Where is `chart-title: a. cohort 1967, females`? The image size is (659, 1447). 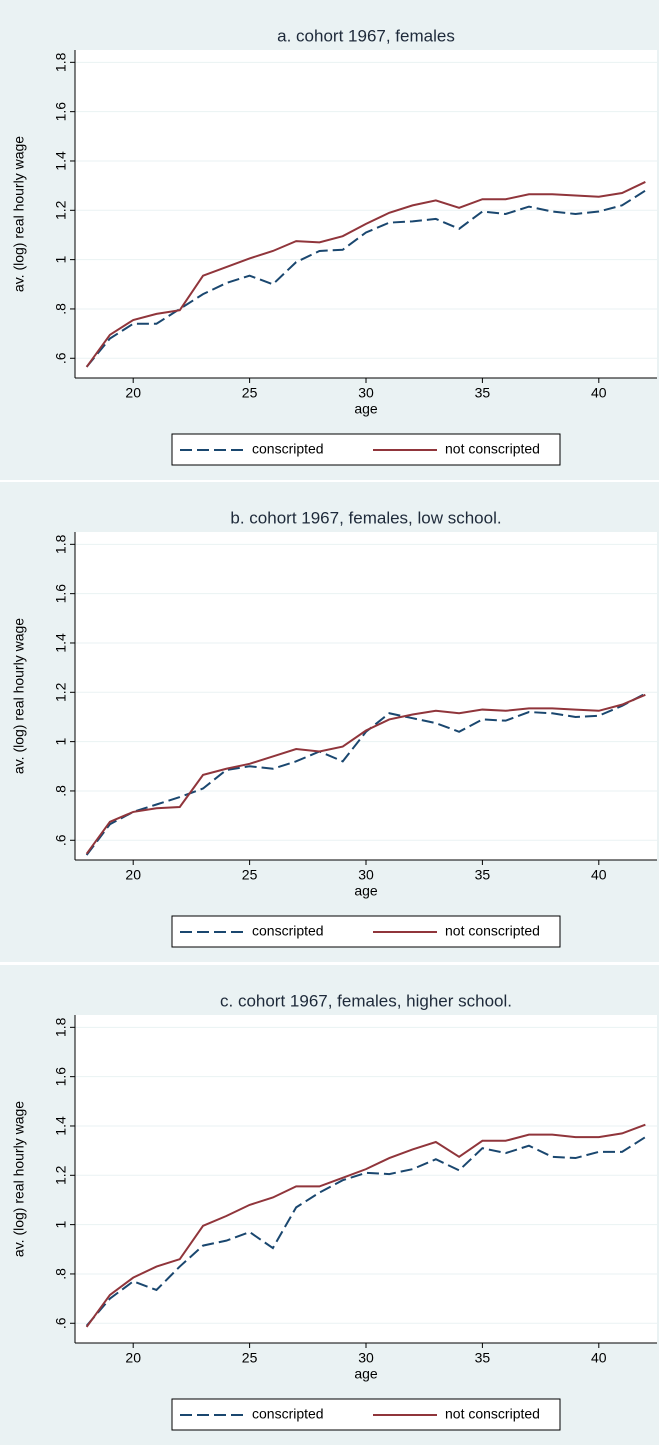 chart-title: a. cohort 1967, females is located at coordinates (366, 35).